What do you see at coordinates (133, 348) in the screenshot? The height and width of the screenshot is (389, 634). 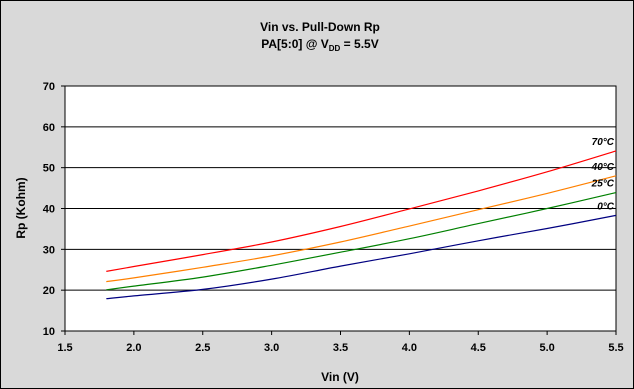 I see `x-tick-label: 2.0` at bounding box center [133, 348].